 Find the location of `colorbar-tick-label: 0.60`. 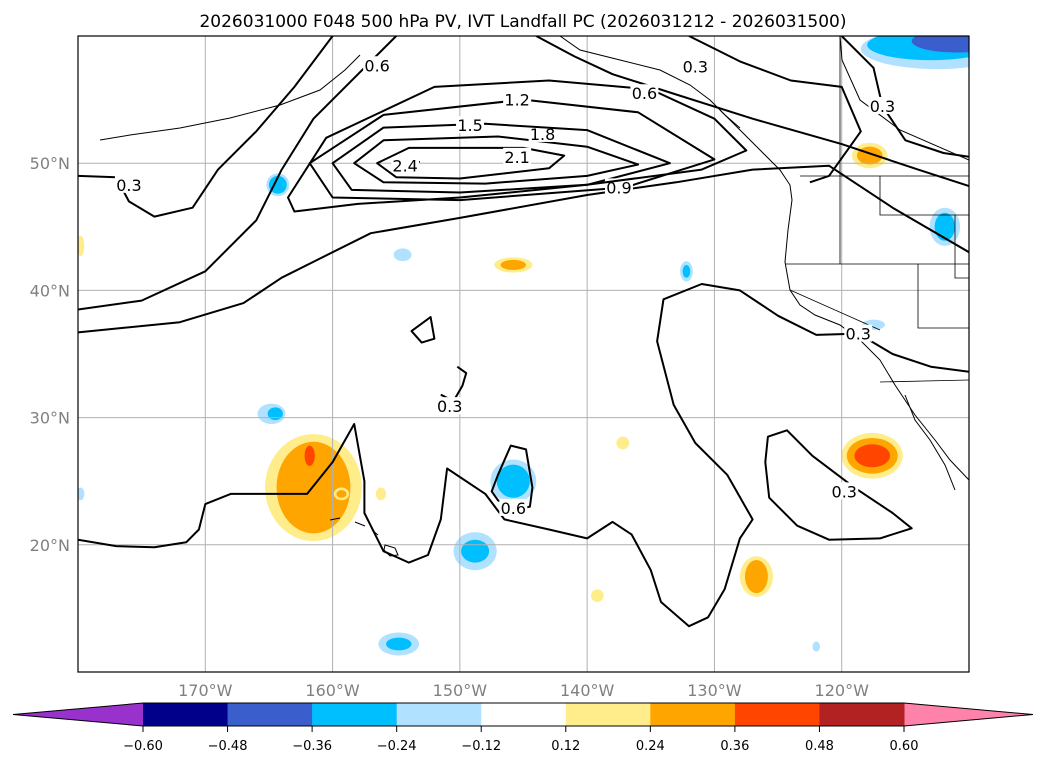

colorbar-tick-label: 0.60 is located at coordinates (904, 746).